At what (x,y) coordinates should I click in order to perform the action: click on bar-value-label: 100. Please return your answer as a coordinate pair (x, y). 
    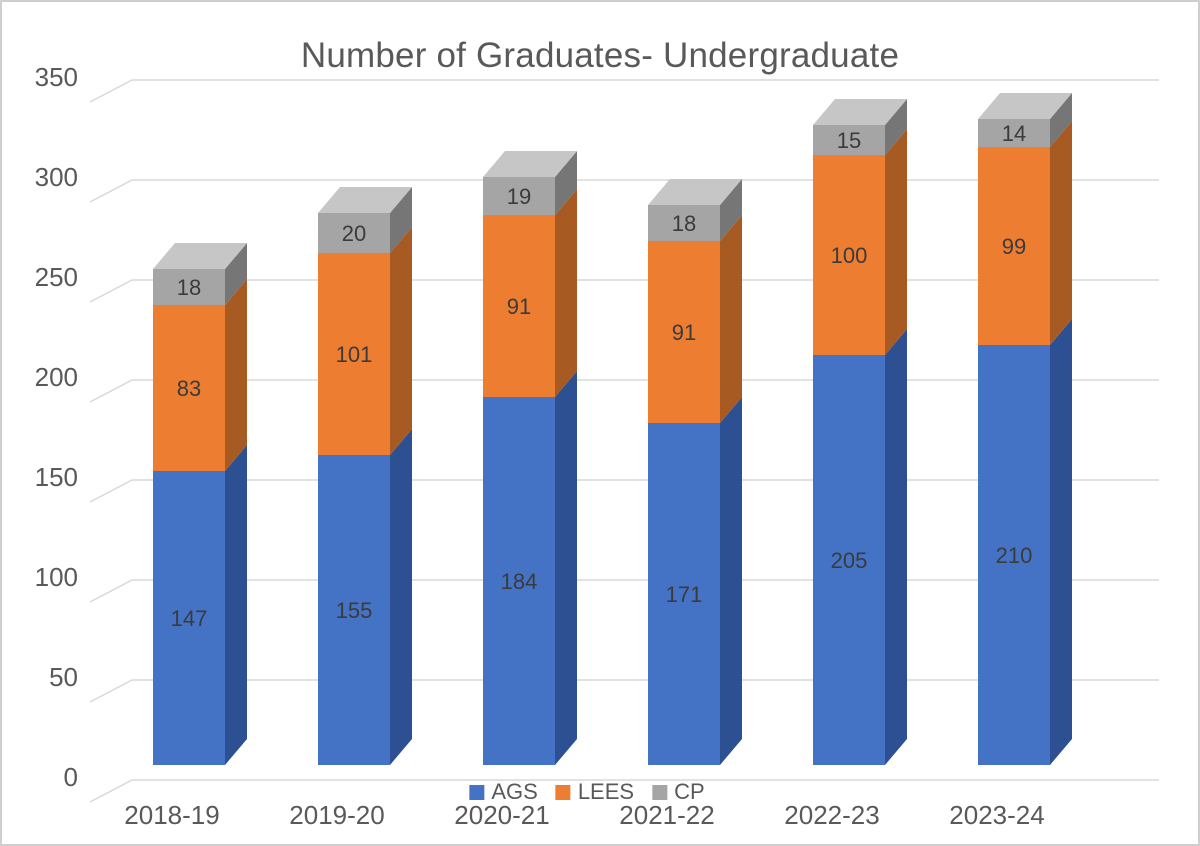
    Looking at the image, I should click on (849, 255).